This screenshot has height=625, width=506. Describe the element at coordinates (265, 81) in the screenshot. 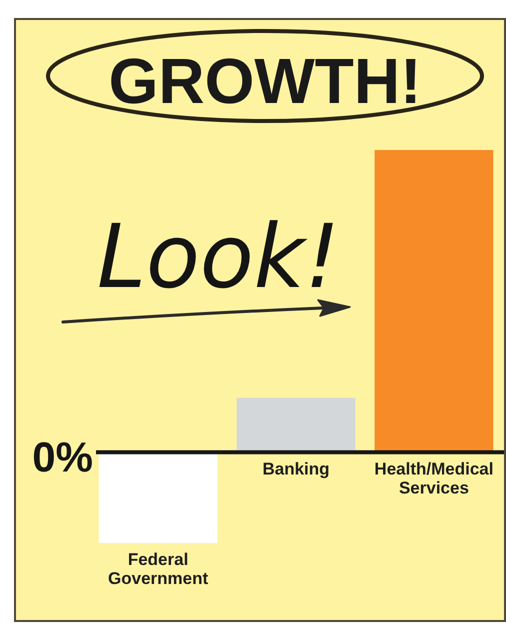

I see `chart-title: GROWTH!` at that location.